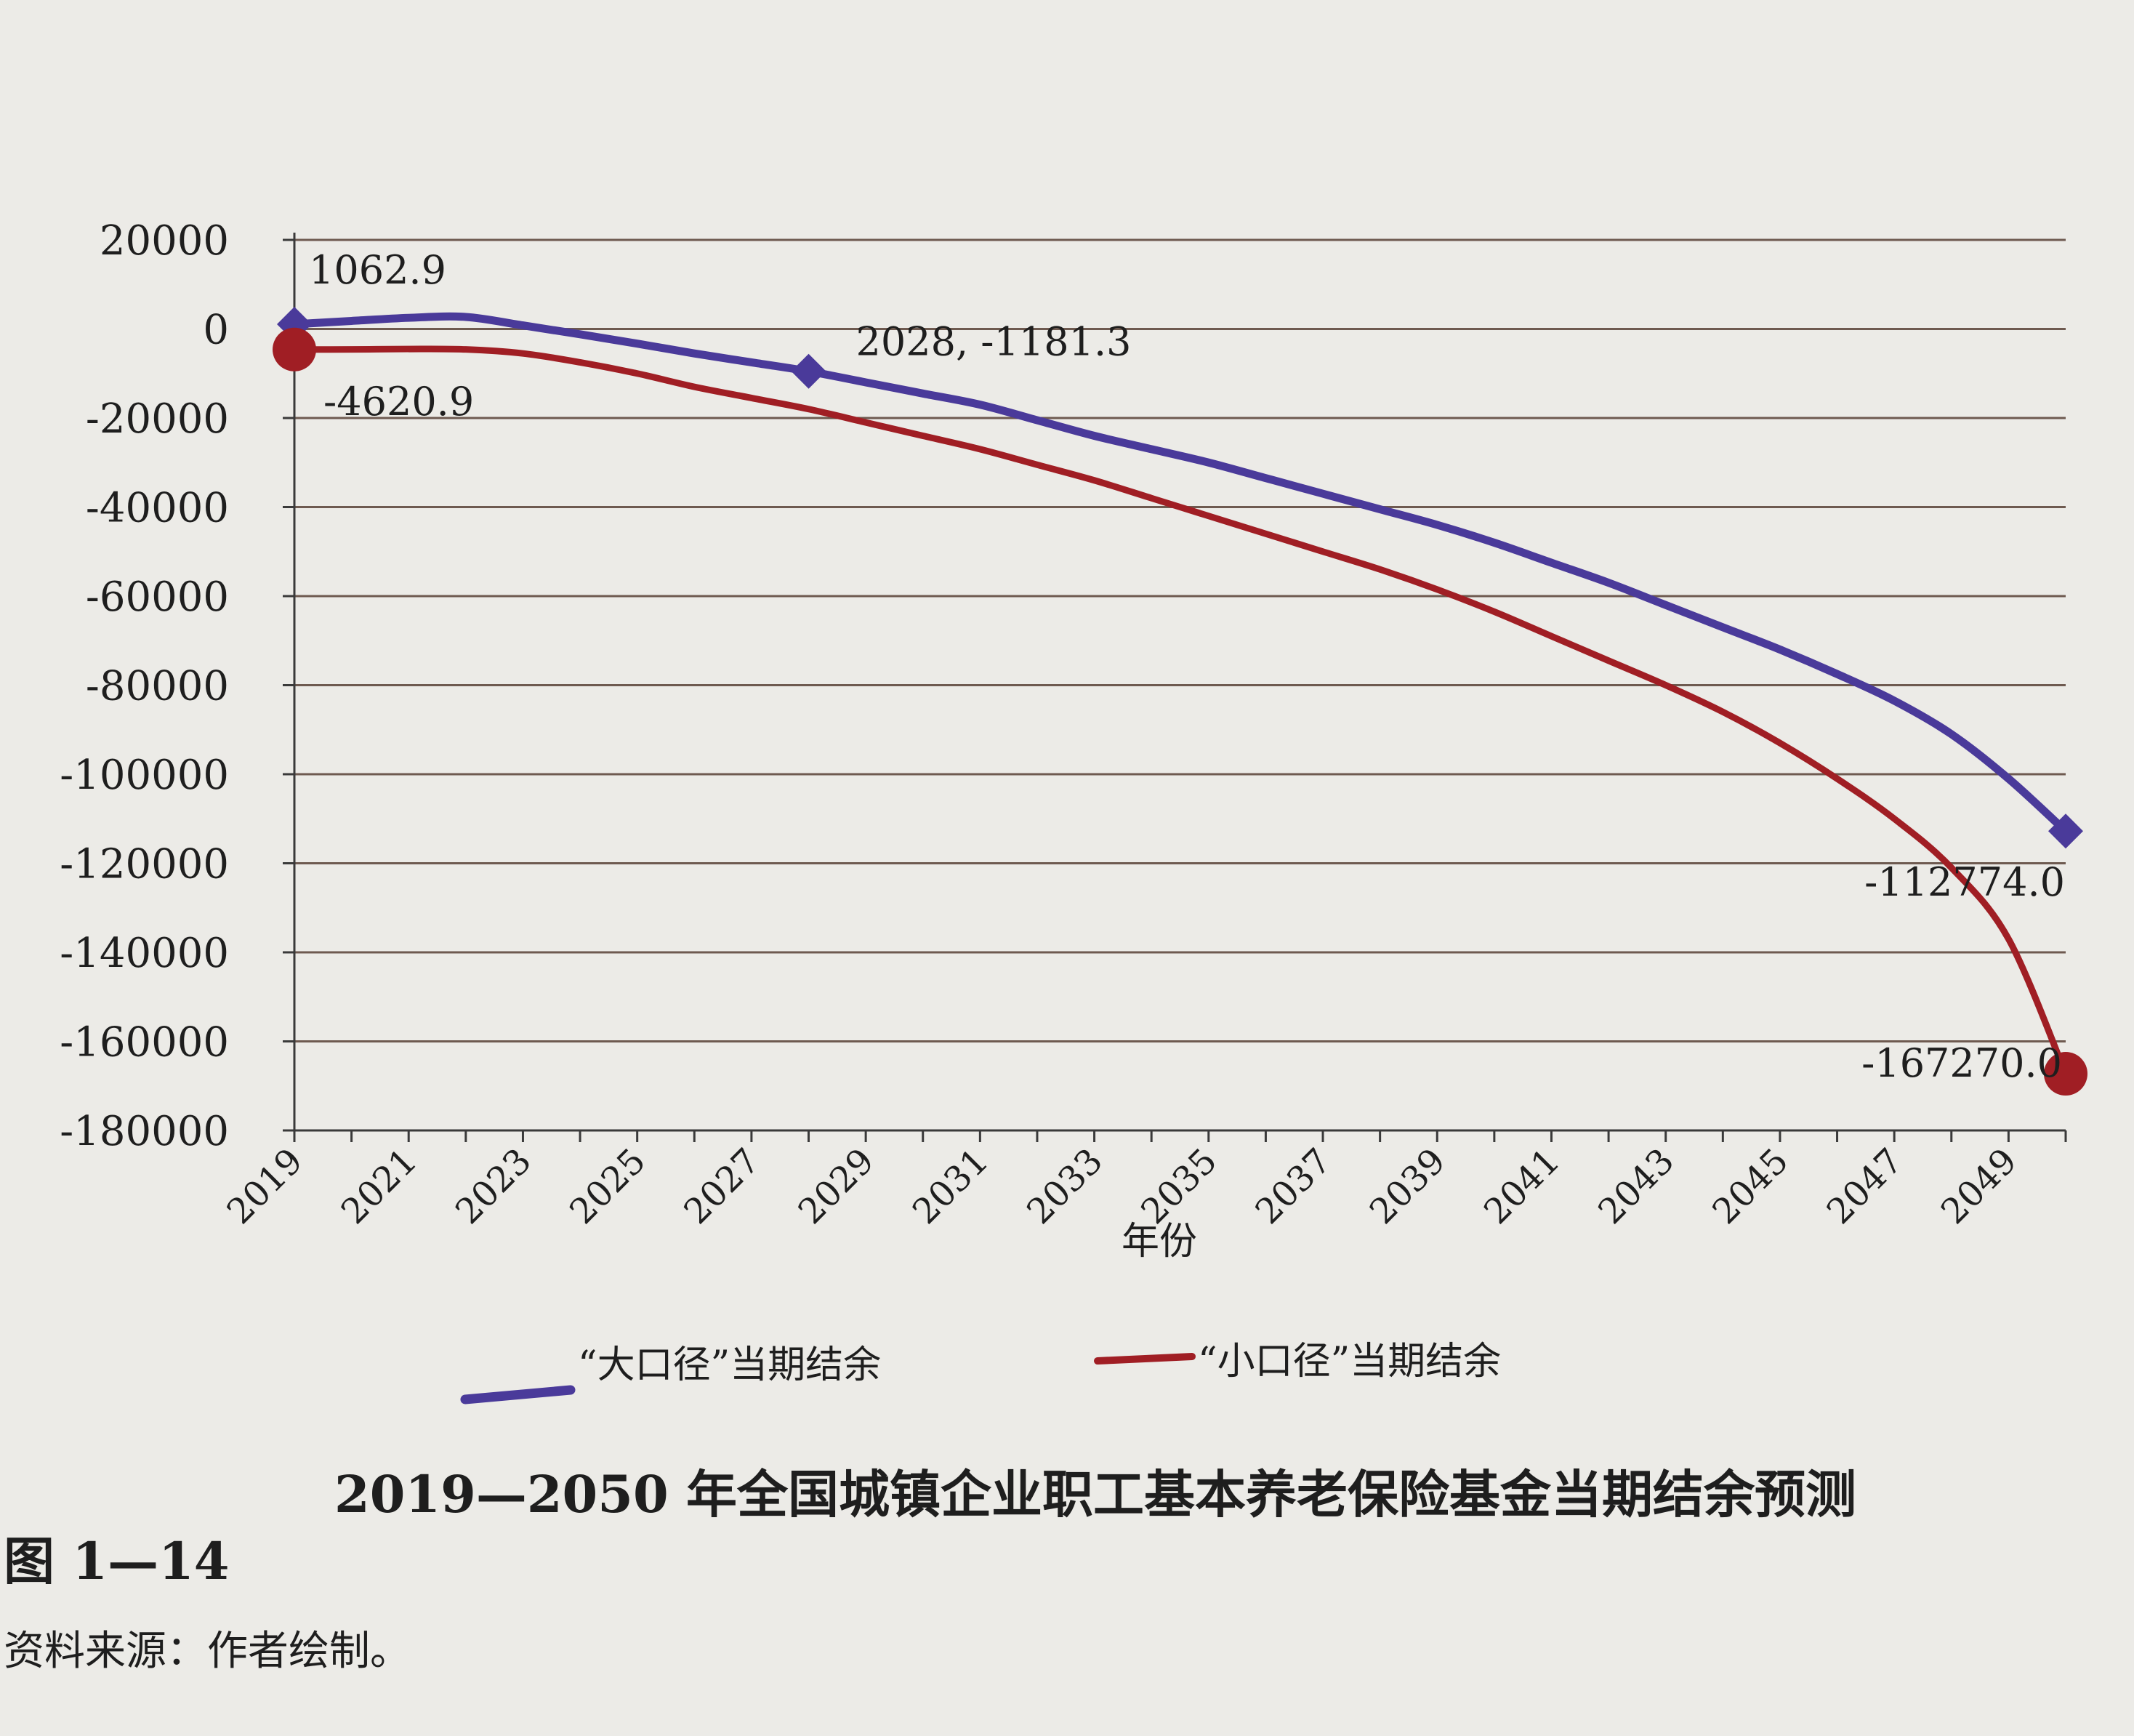  What do you see at coordinates (145, 775) in the screenshot?
I see `y-tick-label: -100000` at bounding box center [145, 775].